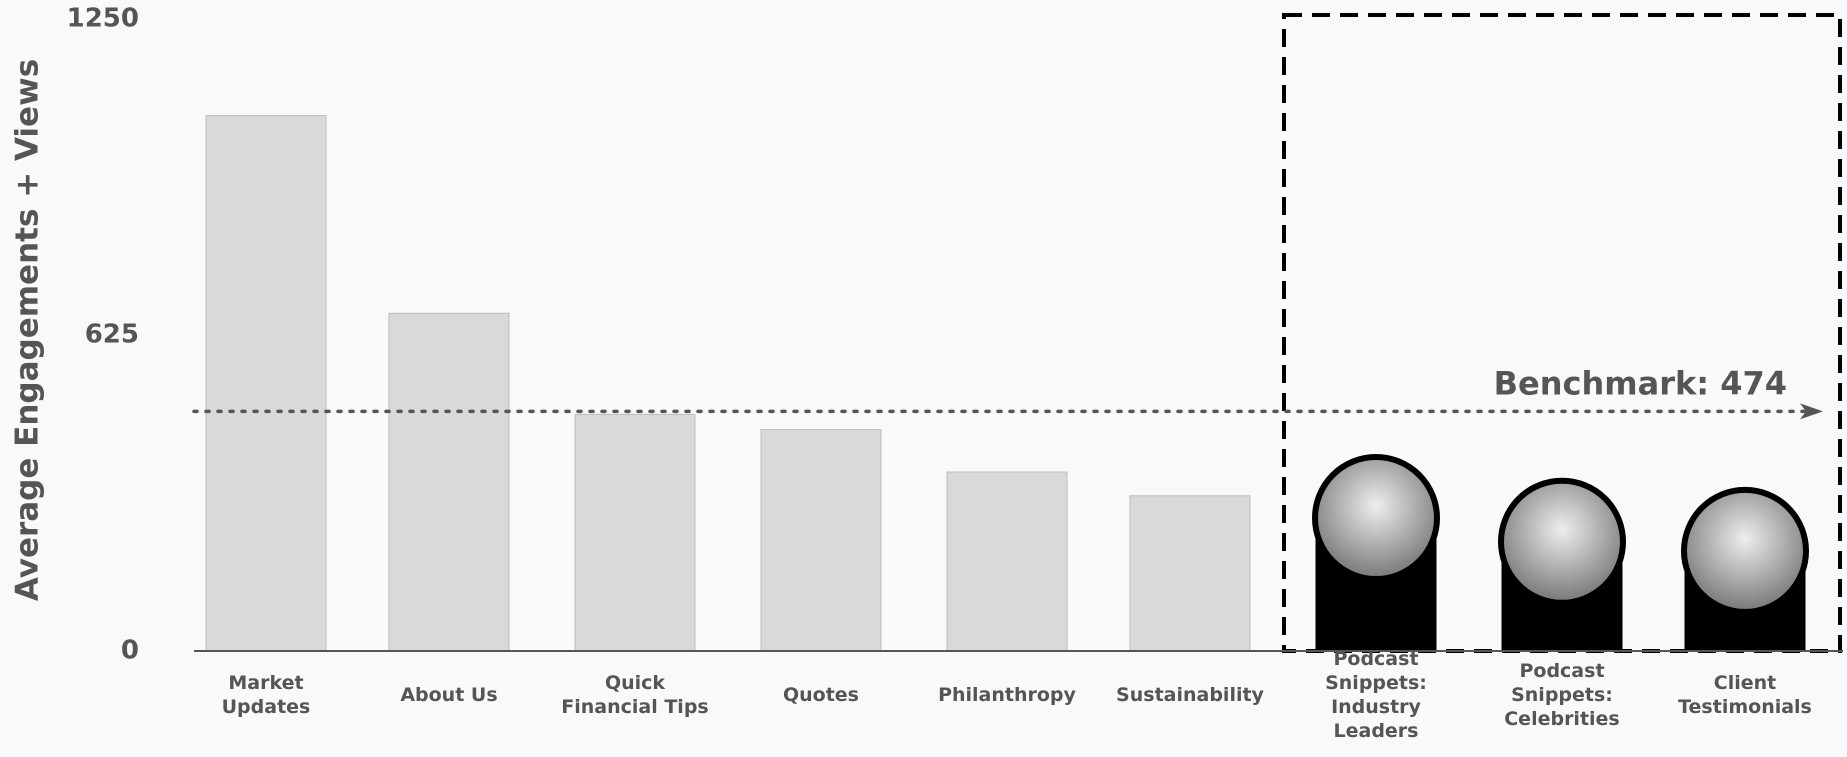  I want to click on x-tick-label: Market Updates, so click(266, 695).